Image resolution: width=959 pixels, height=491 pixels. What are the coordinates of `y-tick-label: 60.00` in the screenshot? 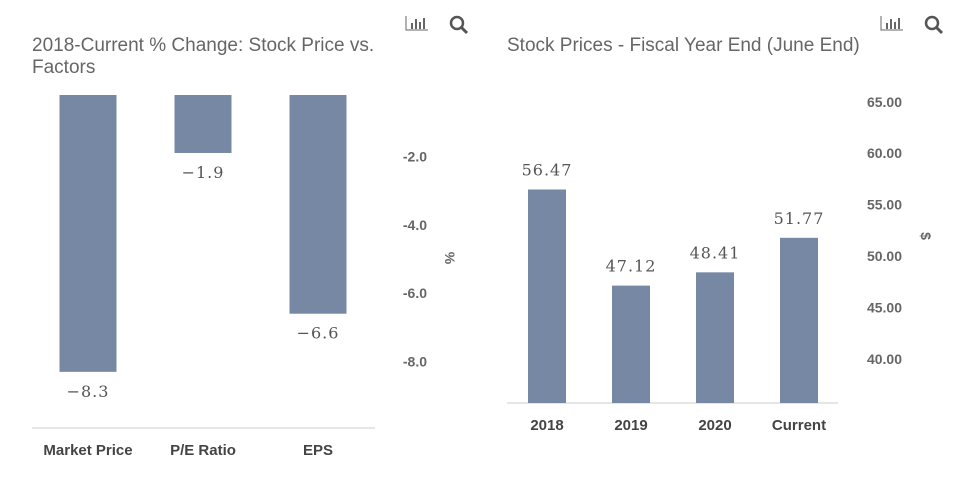 It's located at (884, 153).